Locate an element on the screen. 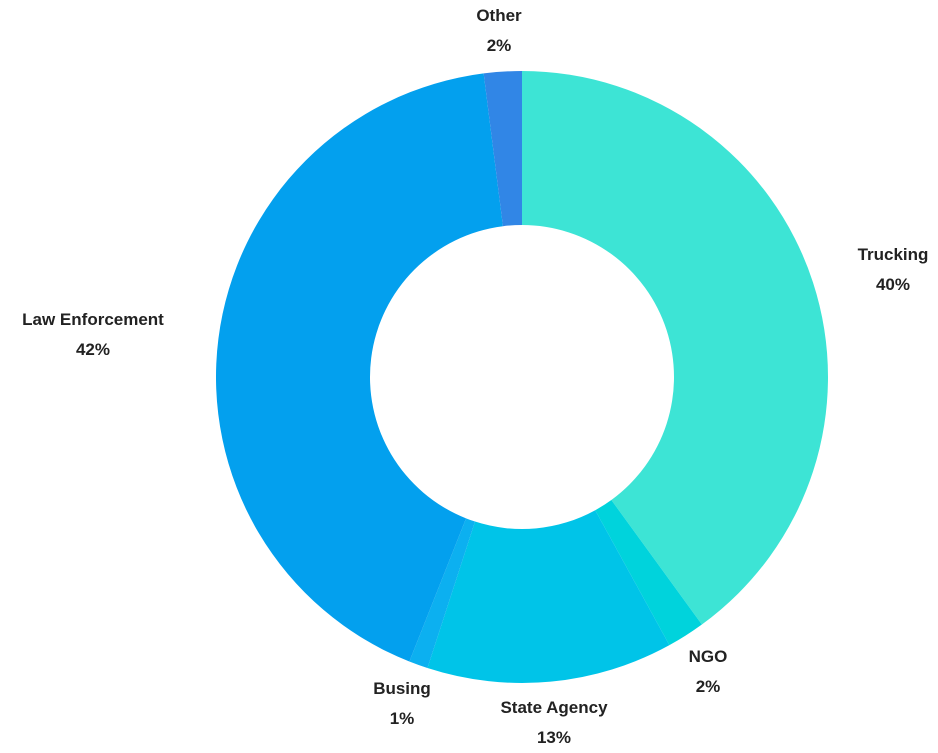 The image size is (938, 753). slice-ngo is located at coordinates (648, 572).